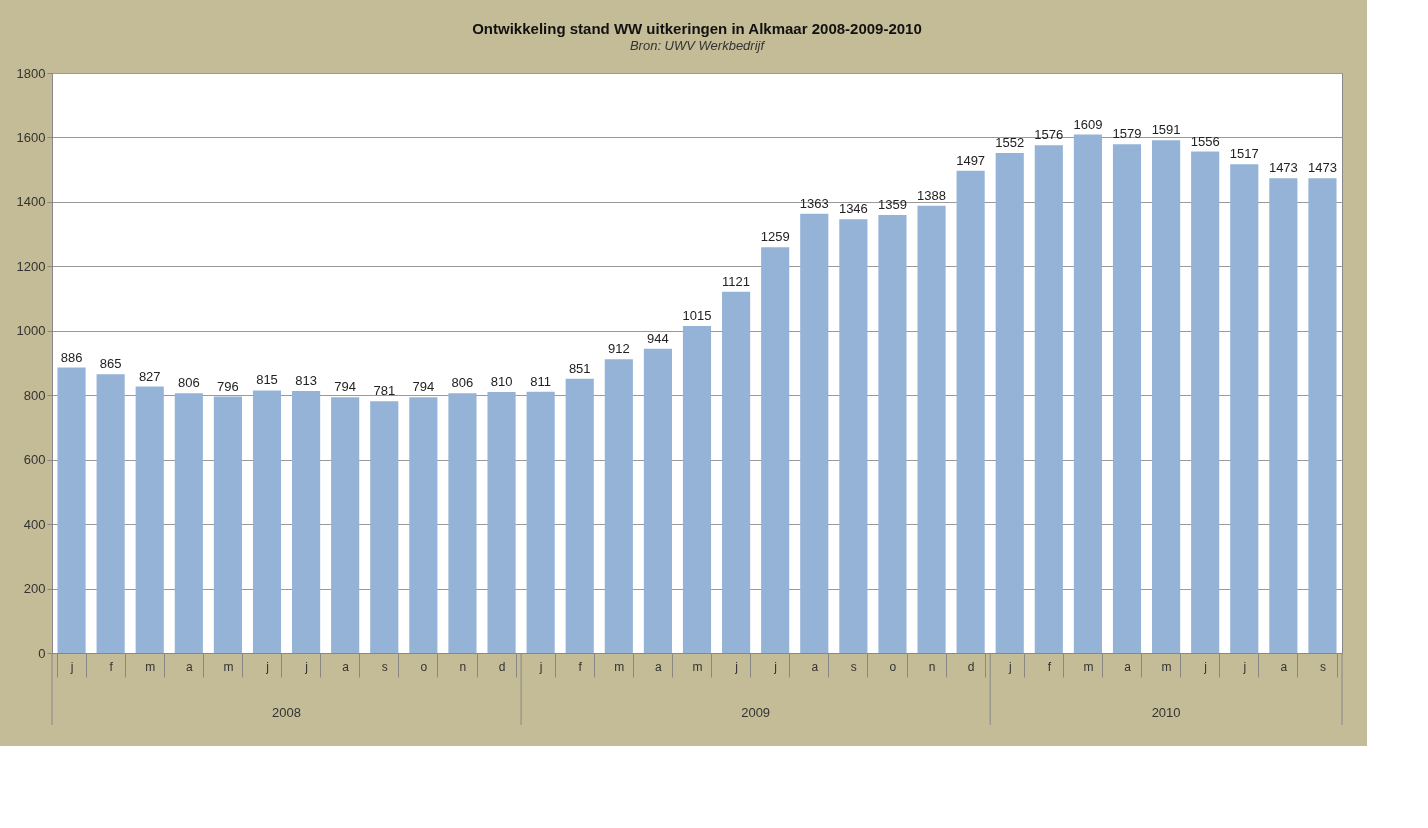  Describe the element at coordinates (42, 653) in the screenshot. I see `y-tick-label: 0` at that location.